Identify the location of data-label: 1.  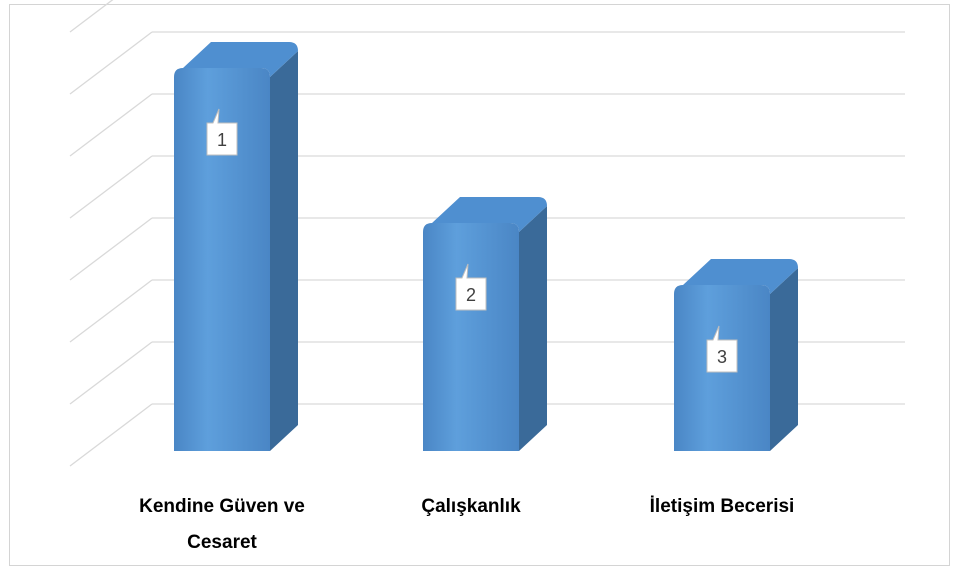
(222, 132).